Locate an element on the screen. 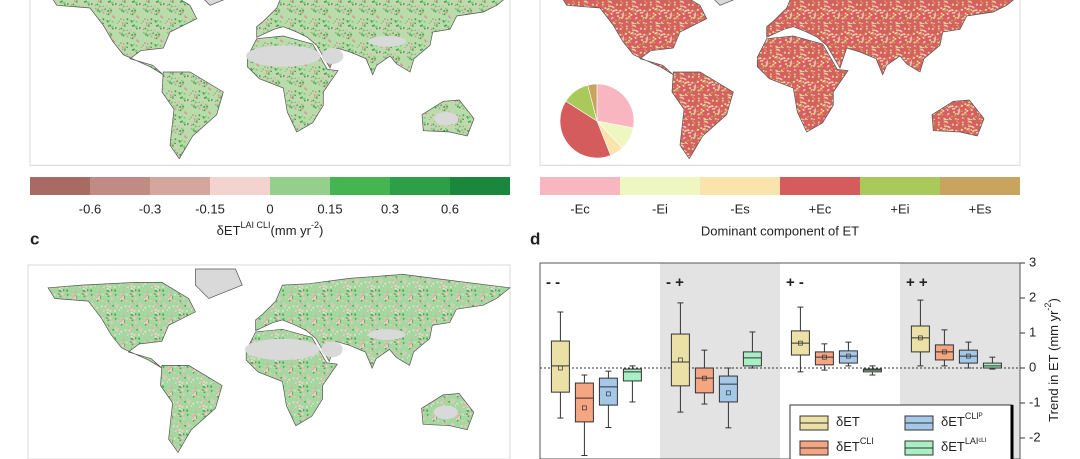  colorbar-label: Dominant component of ET is located at coordinates (780, 230).